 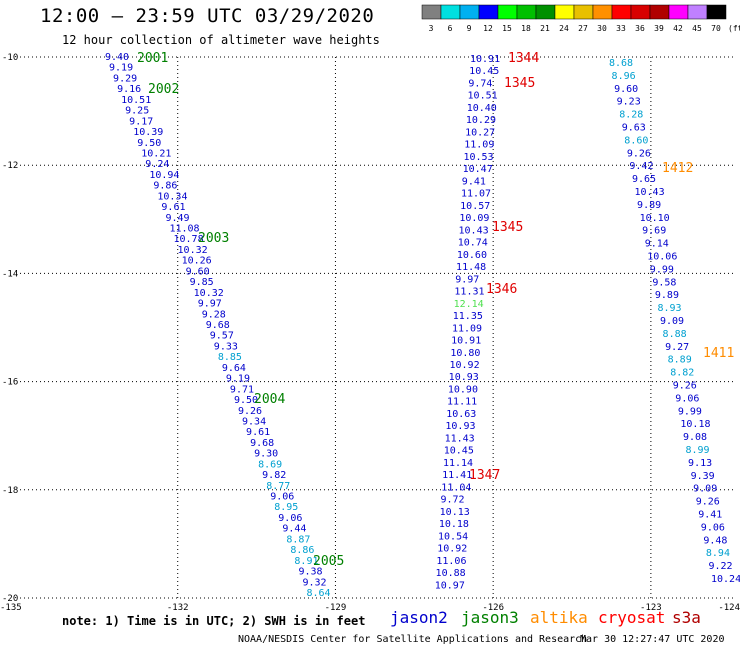 What do you see at coordinates (677, 168) in the screenshot?
I see `pass-label: 1412` at bounding box center [677, 168].